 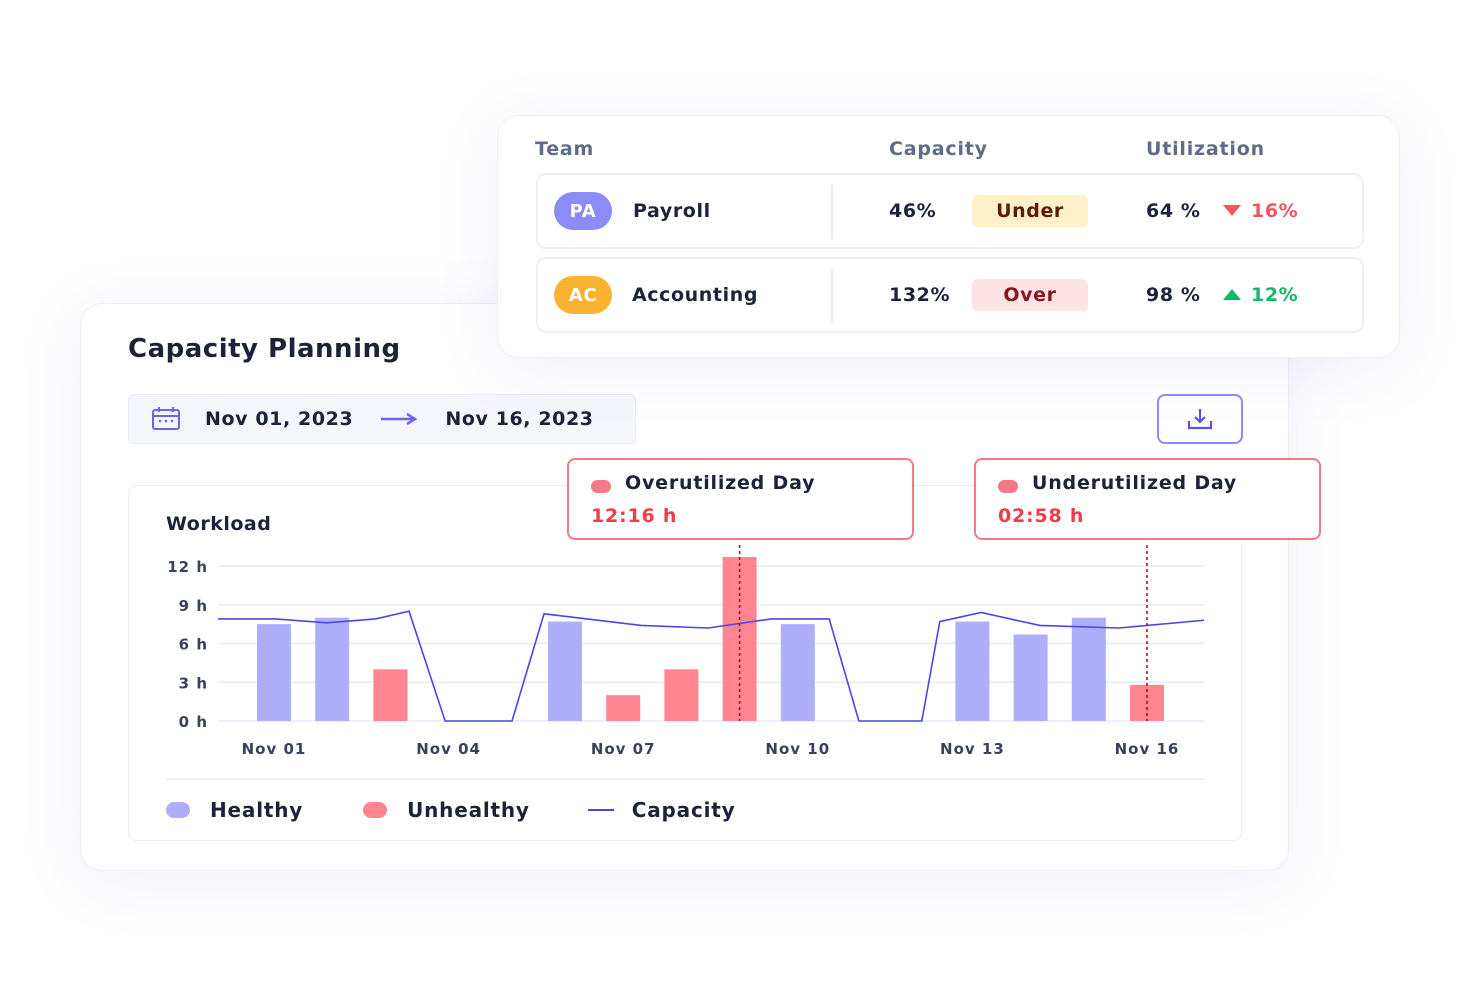 What do you see at coordinates (683, 810) in the screenshot?
I see `legend-capacity: Capacity` at bounding box center [683, 810].